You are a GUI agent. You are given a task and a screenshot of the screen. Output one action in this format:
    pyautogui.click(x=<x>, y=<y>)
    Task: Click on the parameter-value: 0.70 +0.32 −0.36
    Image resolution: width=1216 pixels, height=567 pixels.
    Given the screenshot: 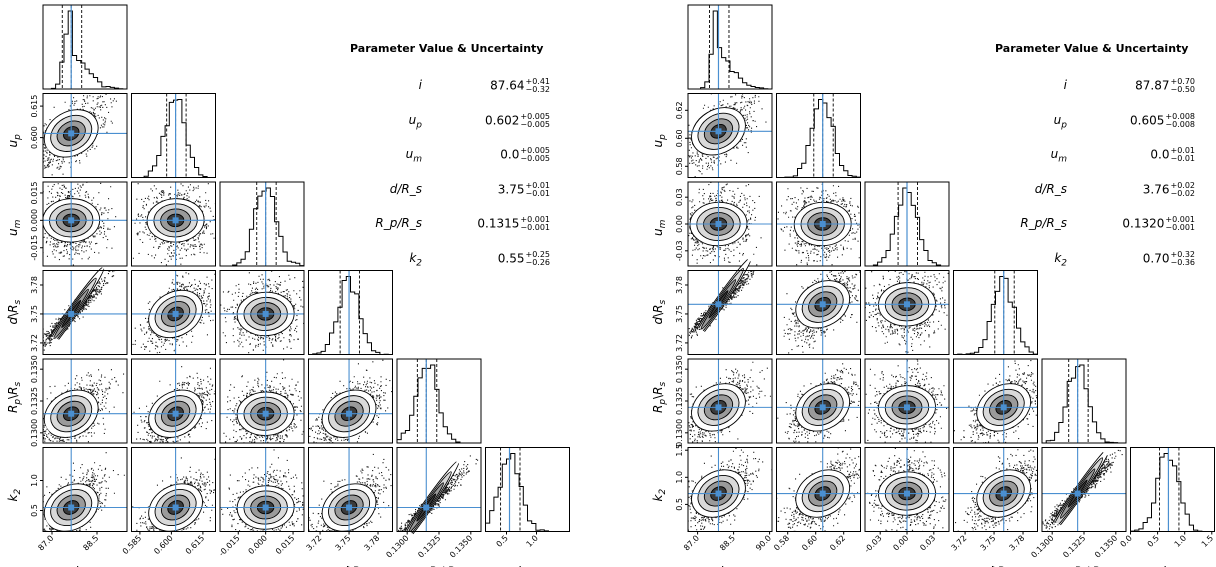 What is the action you would take?
    pyautogui.click(x=1168, y=258)
    